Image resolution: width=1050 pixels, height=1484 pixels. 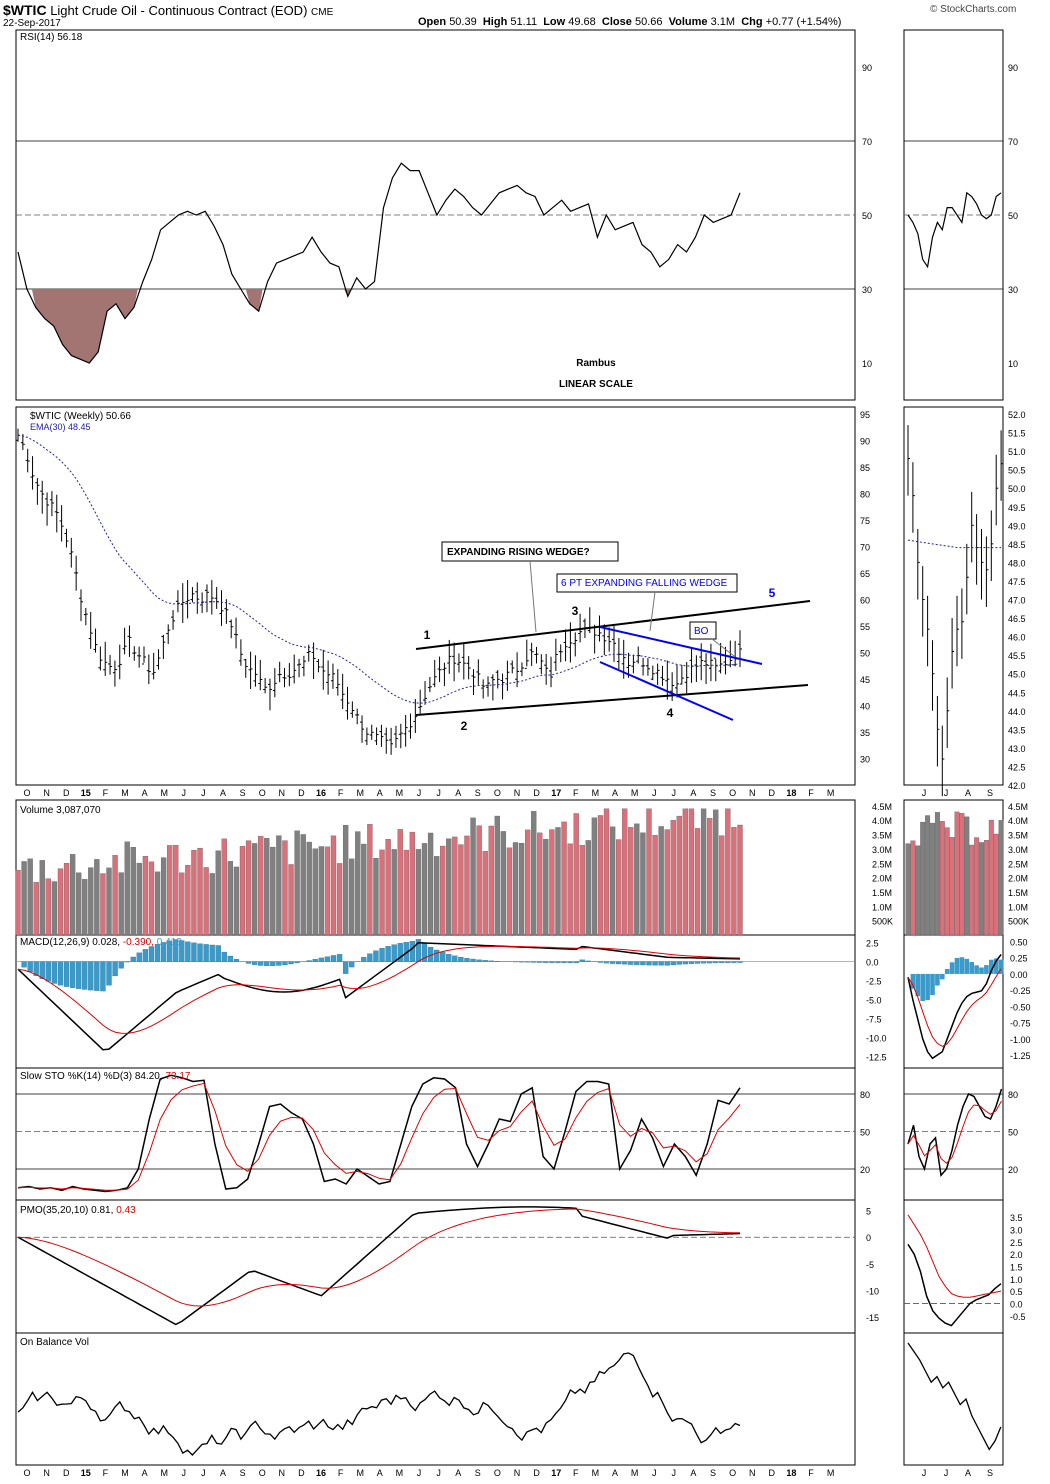 I want to click on falling-wedge-pointer, so click(x=652, y=611).